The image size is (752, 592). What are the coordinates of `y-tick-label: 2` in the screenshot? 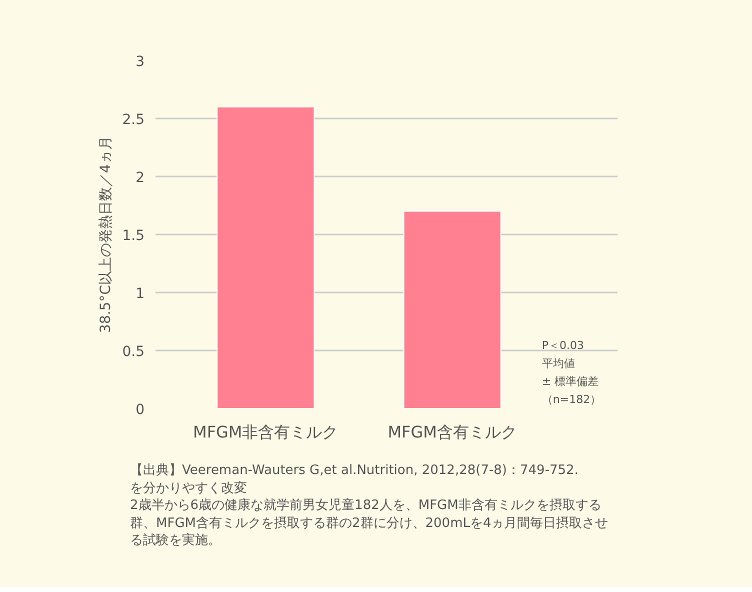 It's located at (140, 178).